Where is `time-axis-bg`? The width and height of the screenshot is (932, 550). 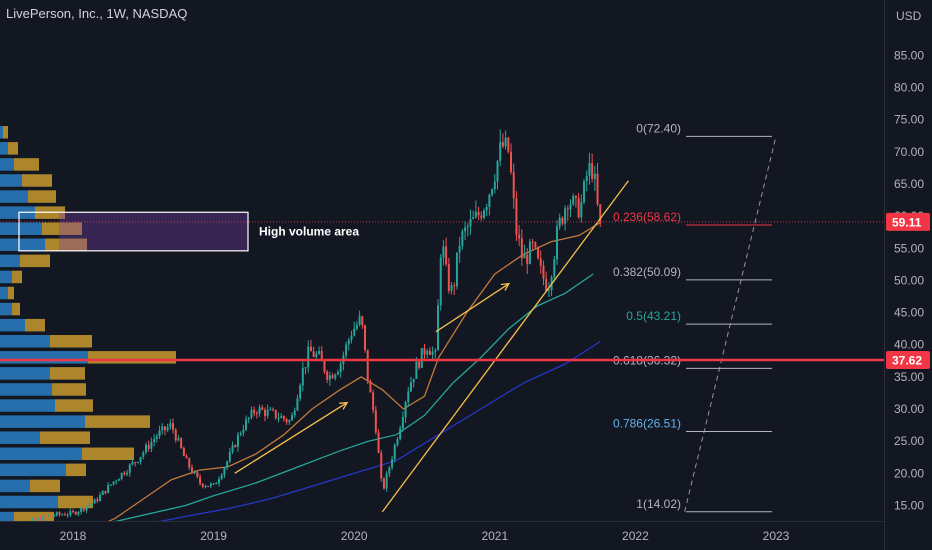
time-axis-bg is located at coordinates (442, 535).